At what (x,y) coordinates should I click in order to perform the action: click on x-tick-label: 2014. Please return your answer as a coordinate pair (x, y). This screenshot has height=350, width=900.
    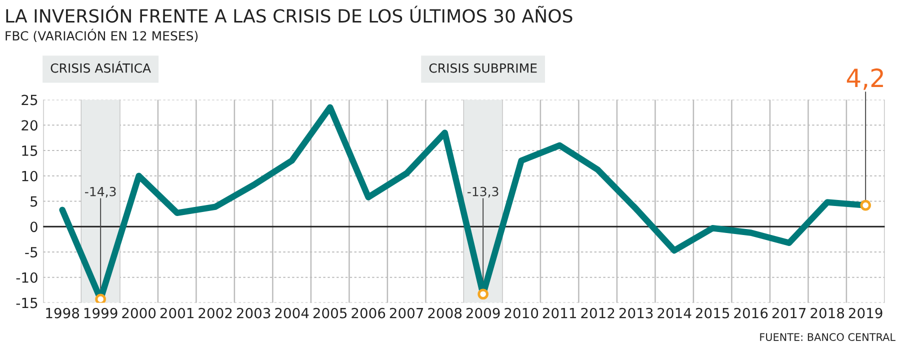
    Looking at the image, I should click on (675, 313).